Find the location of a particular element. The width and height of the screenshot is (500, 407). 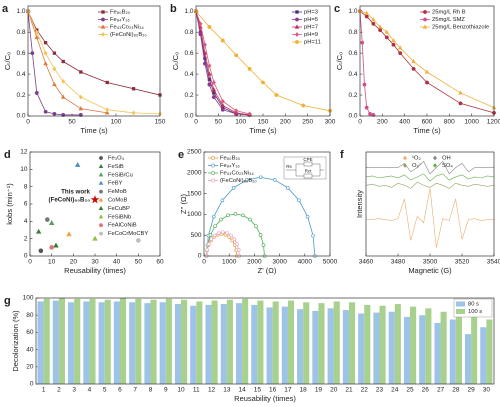

legend-label: FeAlCoNiB is located at coordinates (122, 226).